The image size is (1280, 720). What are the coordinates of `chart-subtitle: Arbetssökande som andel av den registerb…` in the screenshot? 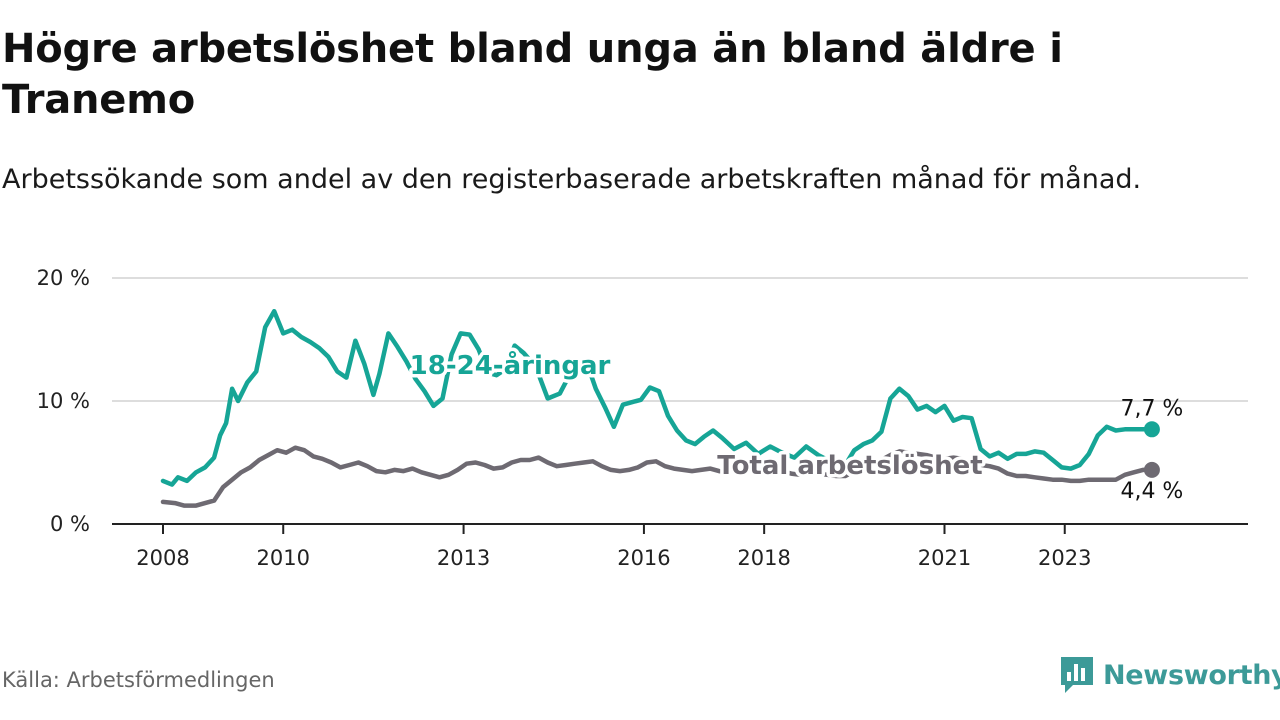 It's located at (572, 179).